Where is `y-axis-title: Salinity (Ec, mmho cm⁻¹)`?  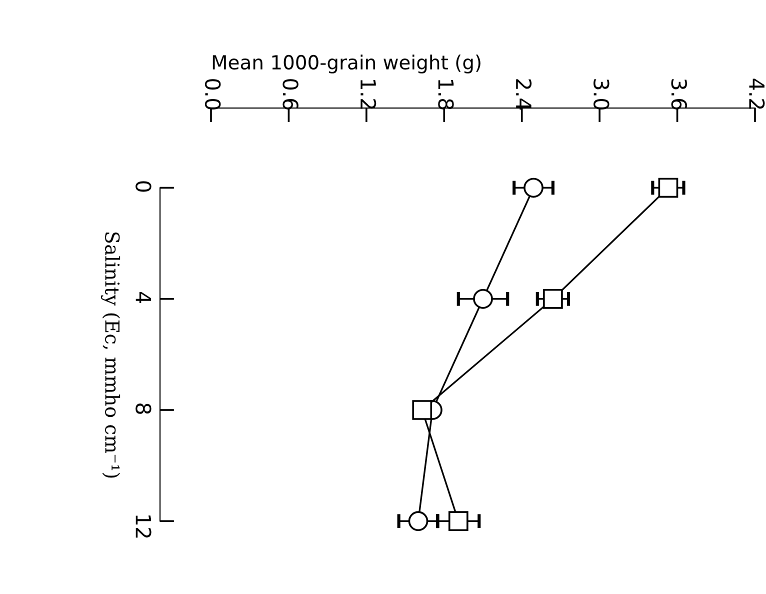 y-axis-title: Salinity (Ec, mmho cm⁻¹) is located at coordinates (110, 355).